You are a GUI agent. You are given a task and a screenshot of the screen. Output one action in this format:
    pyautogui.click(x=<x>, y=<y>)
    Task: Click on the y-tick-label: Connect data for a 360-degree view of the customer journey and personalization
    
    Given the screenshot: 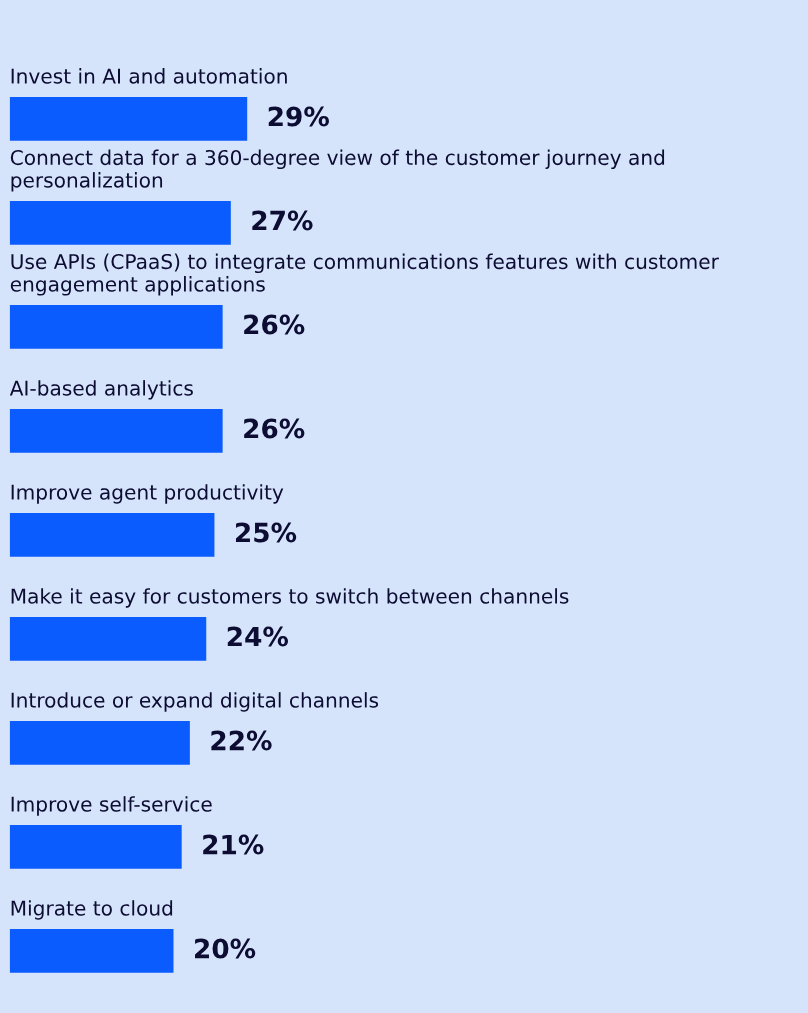 What is the action you would take?
    pyautogui.click(x=337, y=170)
    